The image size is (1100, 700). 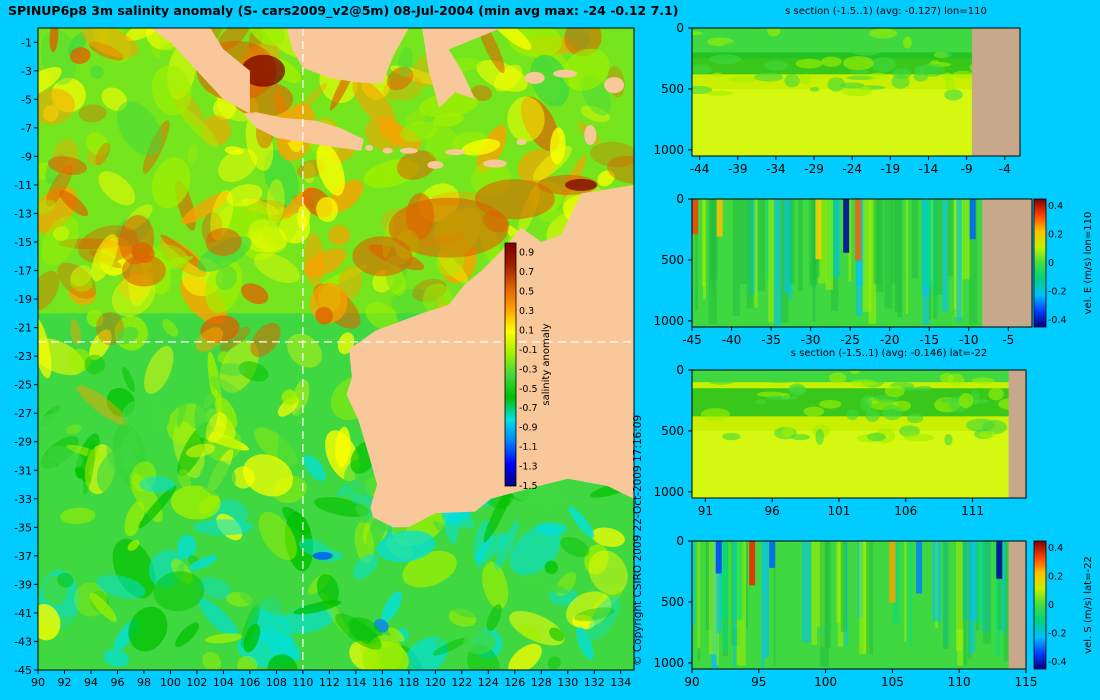 What do you see at coordinates (249, 682) in the screenshot?
I see `x-tick-label: 106` at bounding box center [249, 682].